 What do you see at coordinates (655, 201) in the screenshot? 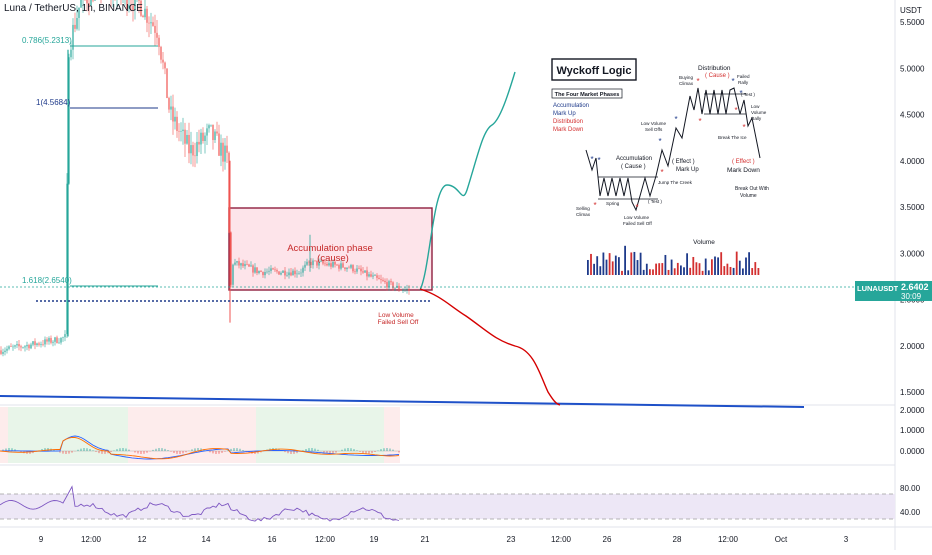
I see `wy-test: ( Test )` at bounding box center [655, 201].